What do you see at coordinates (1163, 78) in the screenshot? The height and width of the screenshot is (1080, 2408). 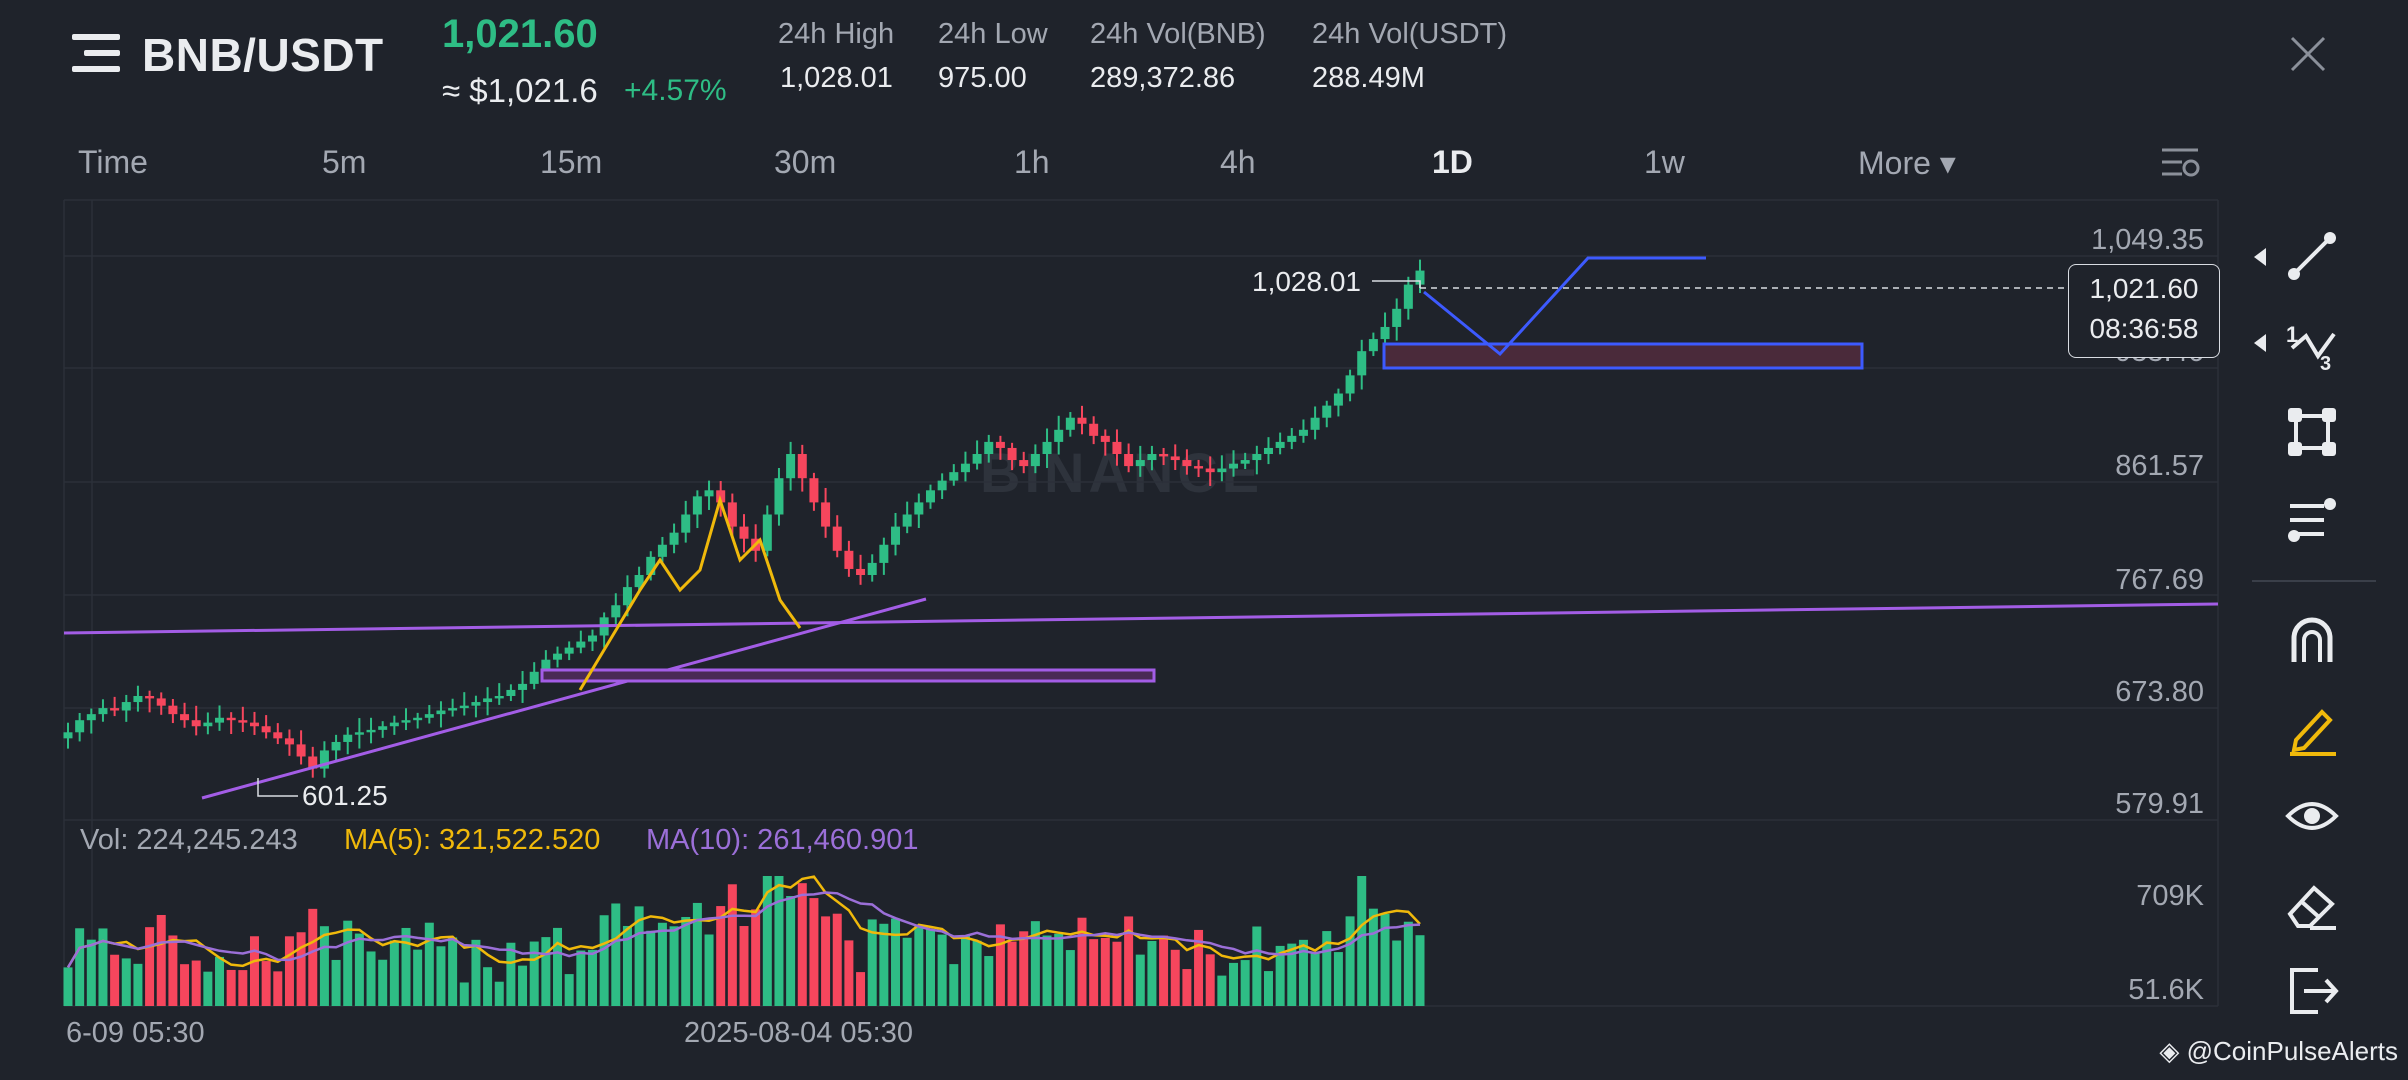 I see `stat-value-vol-bnb: 289,372.86` at bounding box center [1163, 78].